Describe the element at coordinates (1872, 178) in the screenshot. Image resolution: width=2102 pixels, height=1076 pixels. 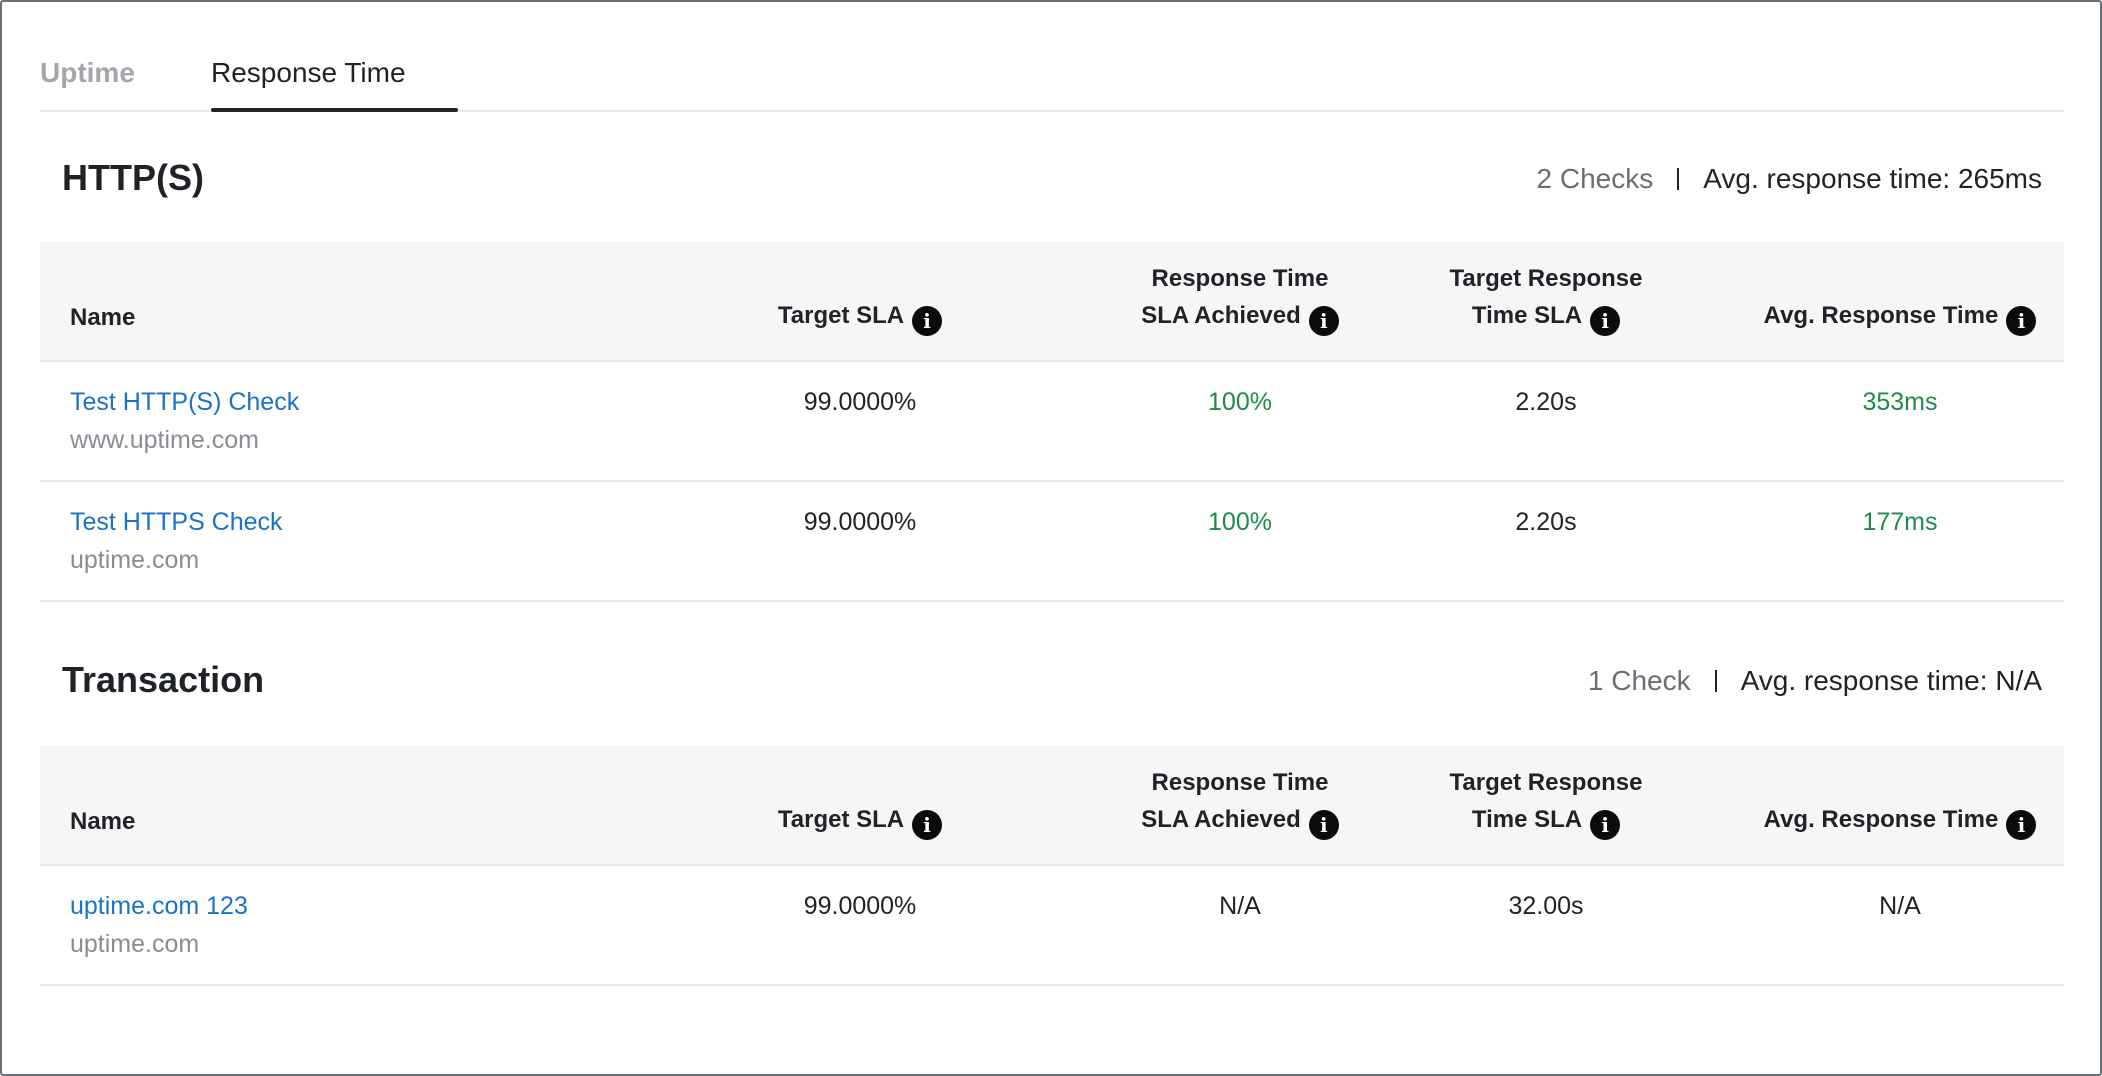
I see `avg-response-summary: Avg. response time: 265ms` at that location.